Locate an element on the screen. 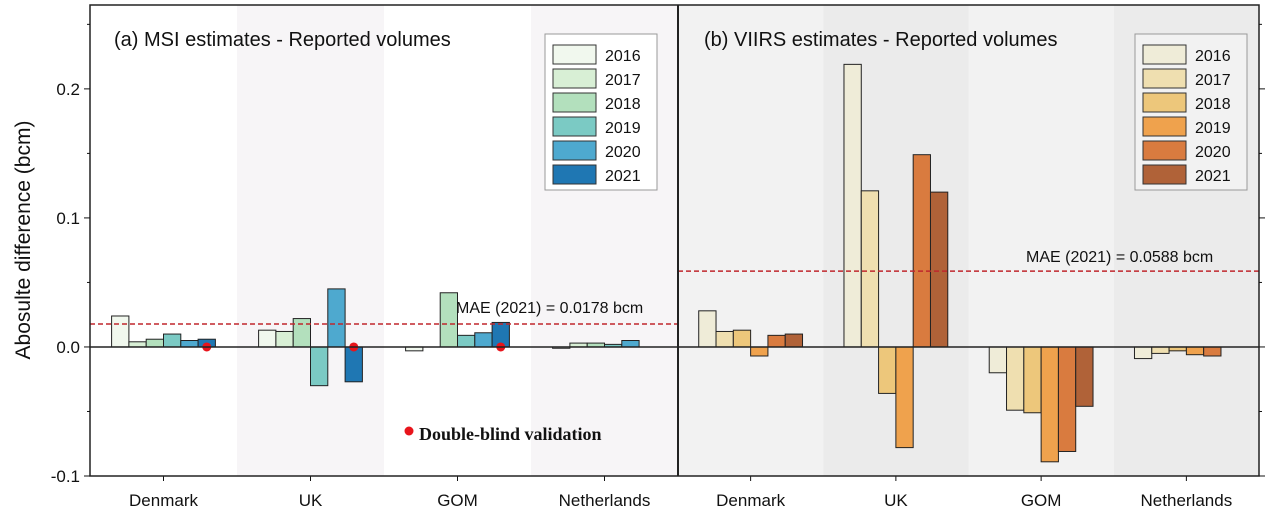  mae-label-b: MAE (2021) = 0.0588 bcm is located at coordinates (1119, 257).